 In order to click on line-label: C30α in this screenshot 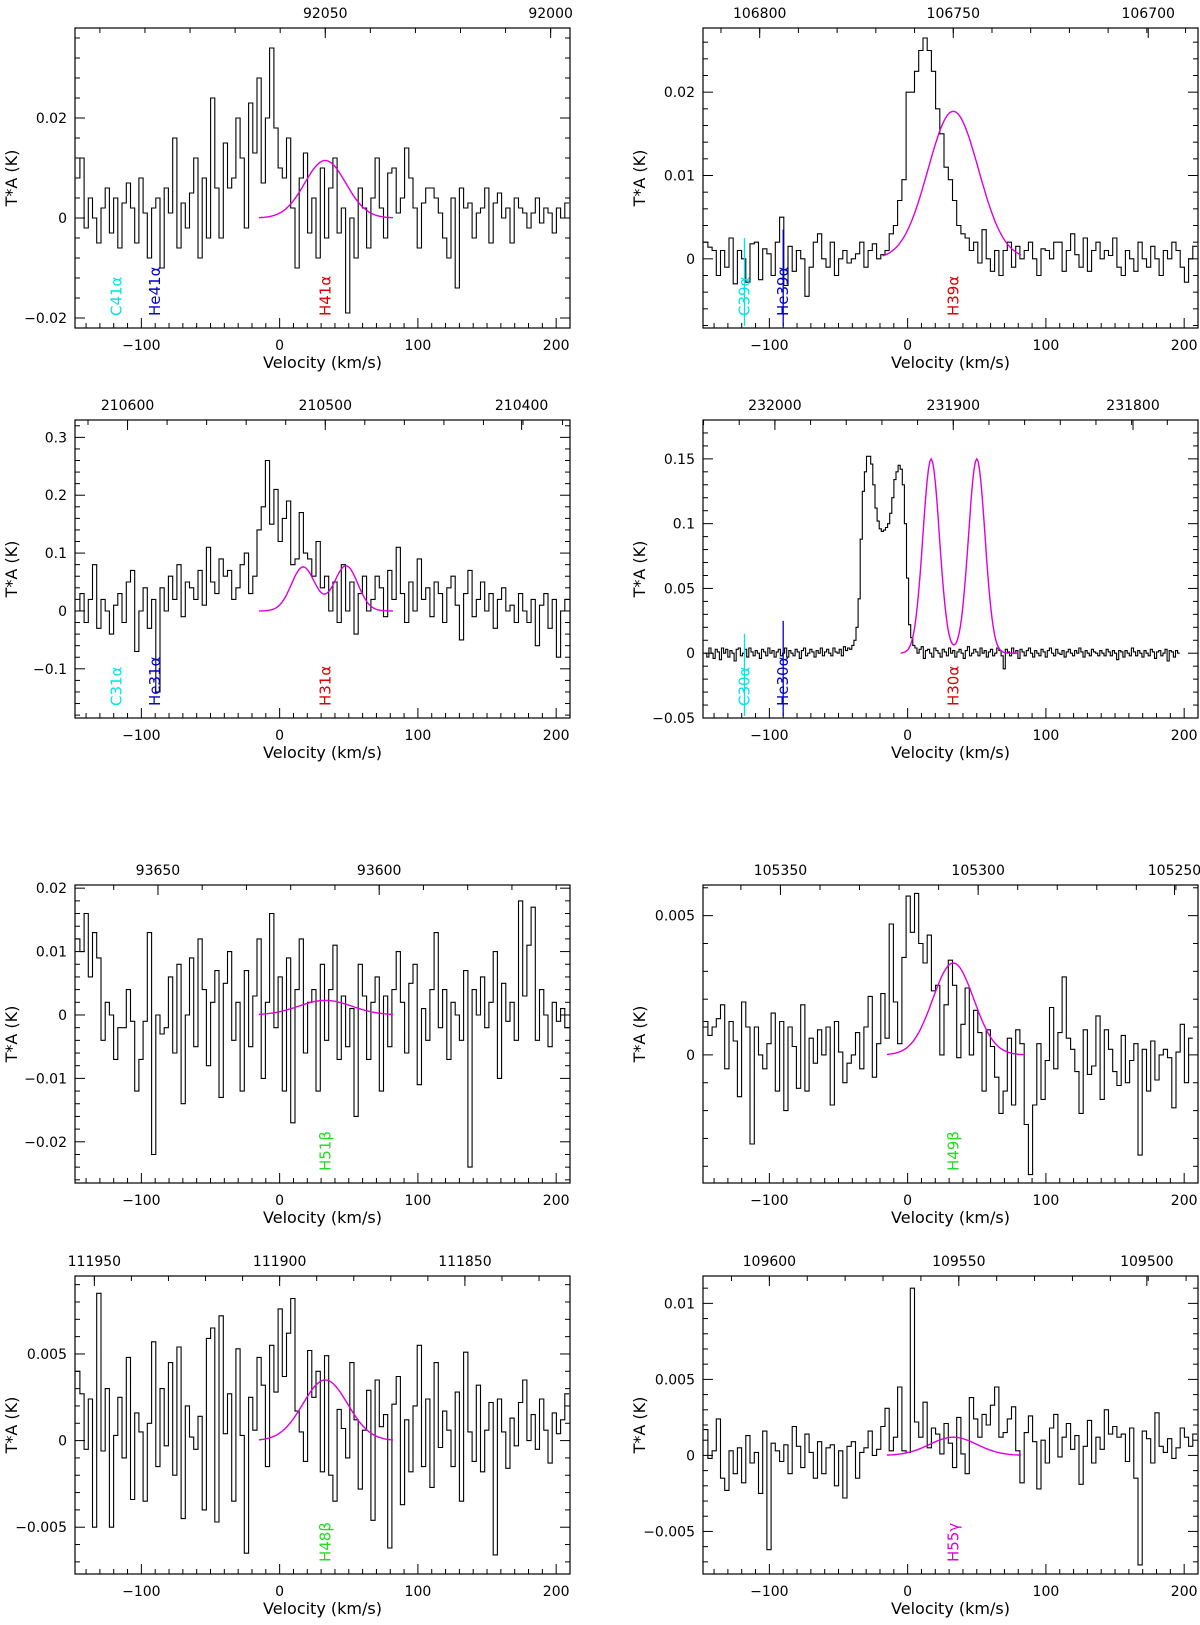, I will do `click(744, 686)`.